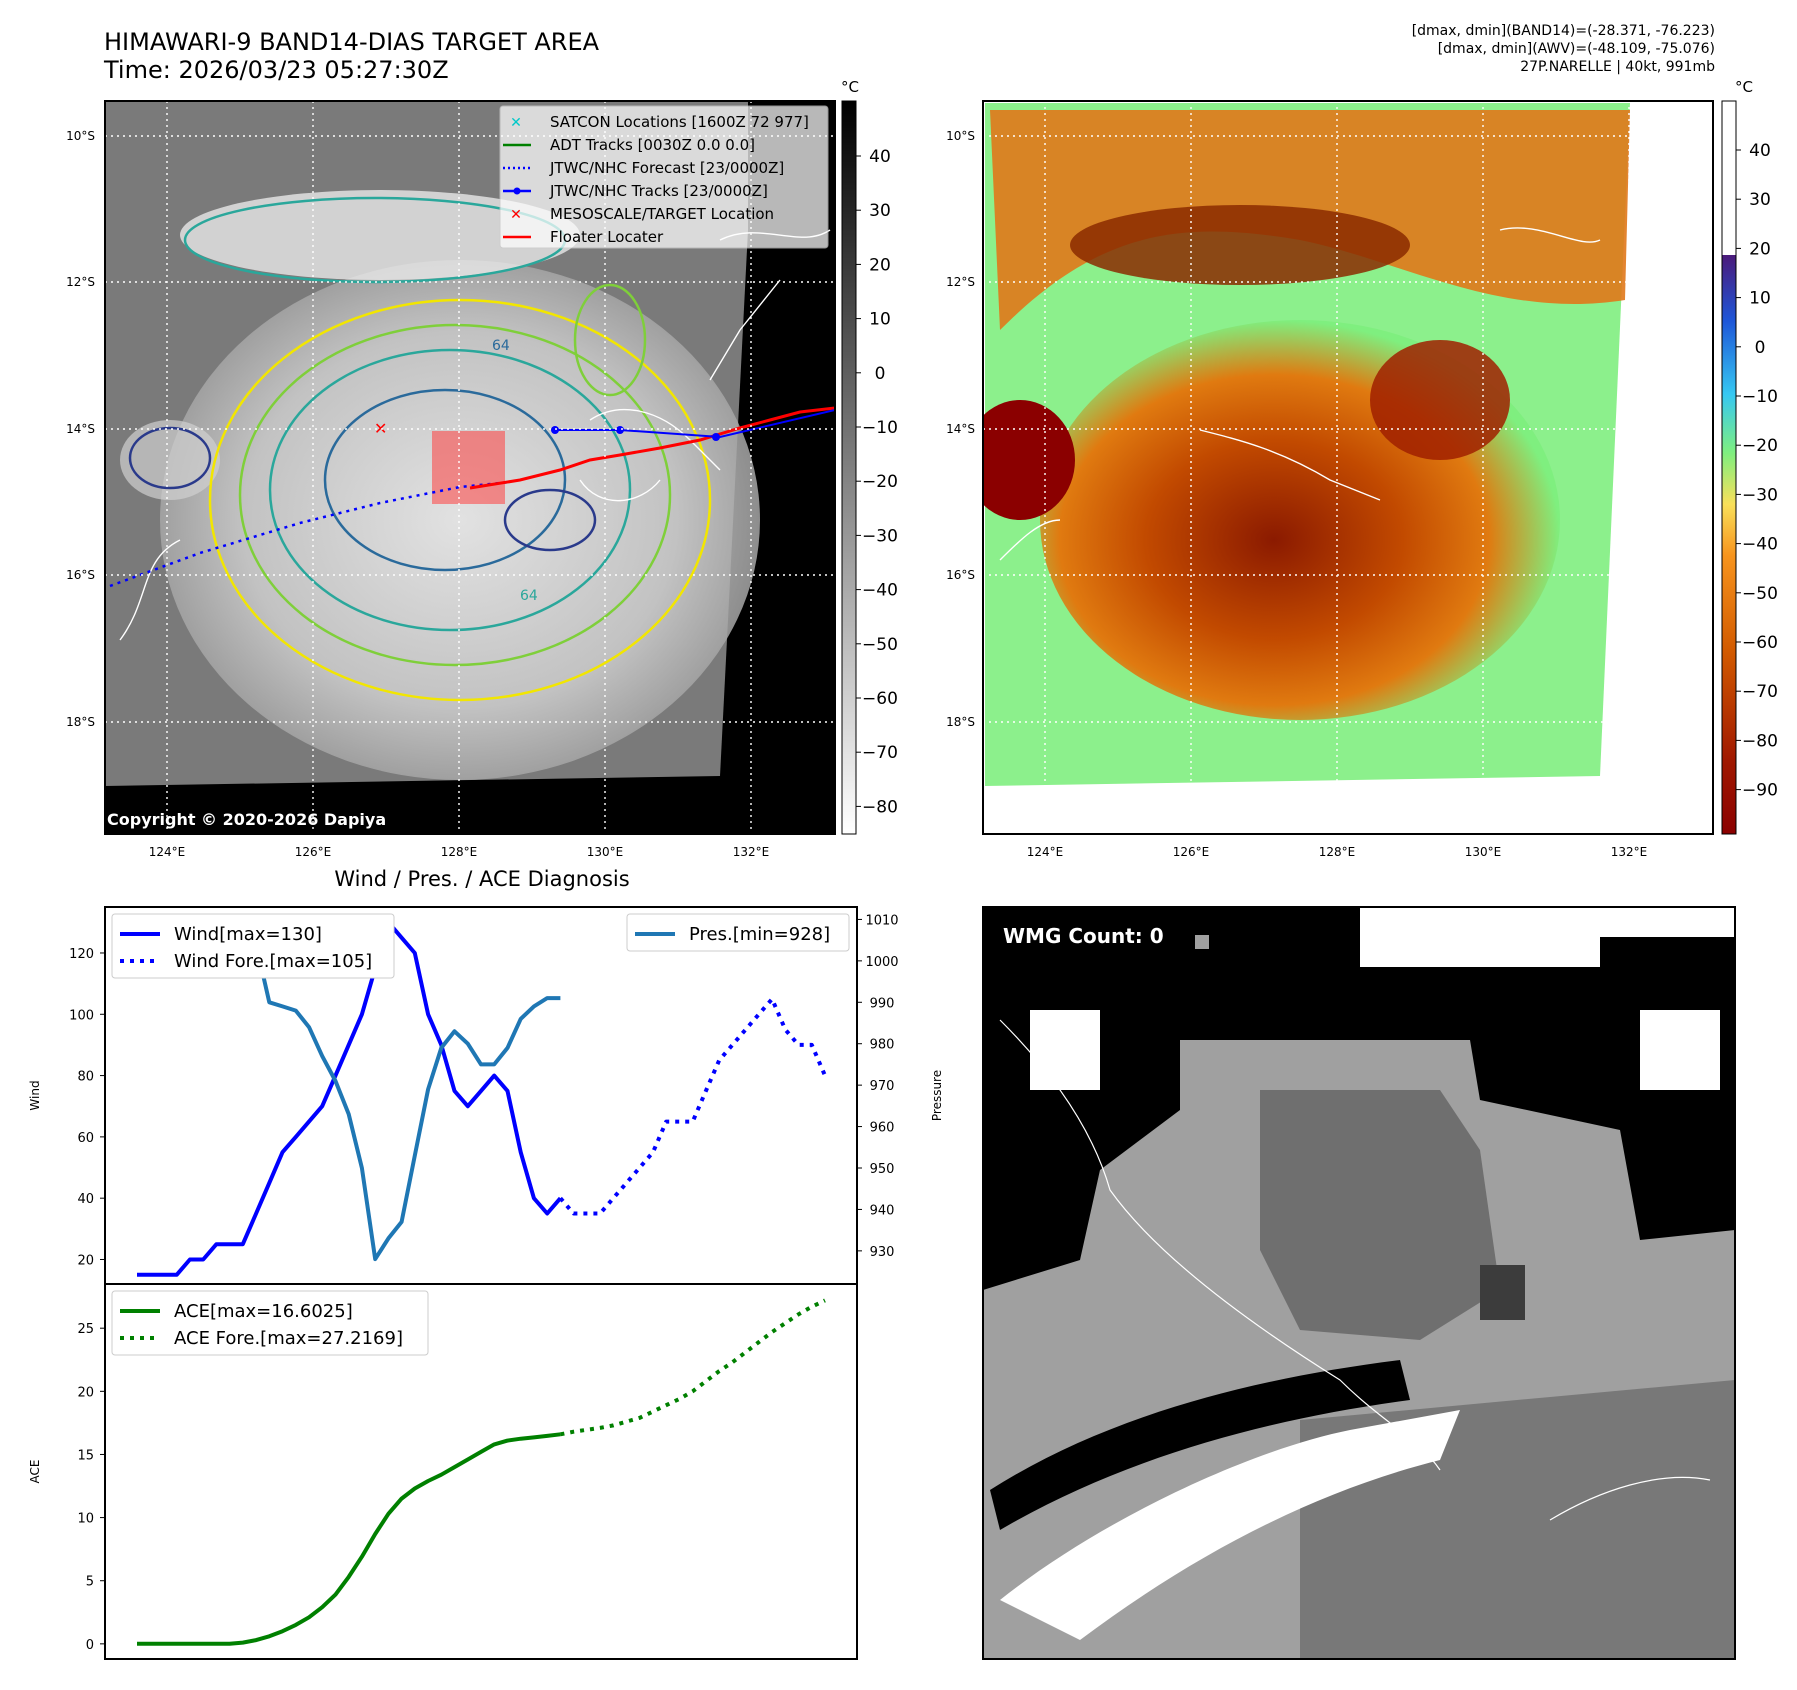  Describe the element at coordinates (85, 1329) in the screenshot. I see `y-tick-label: 25` at that location.